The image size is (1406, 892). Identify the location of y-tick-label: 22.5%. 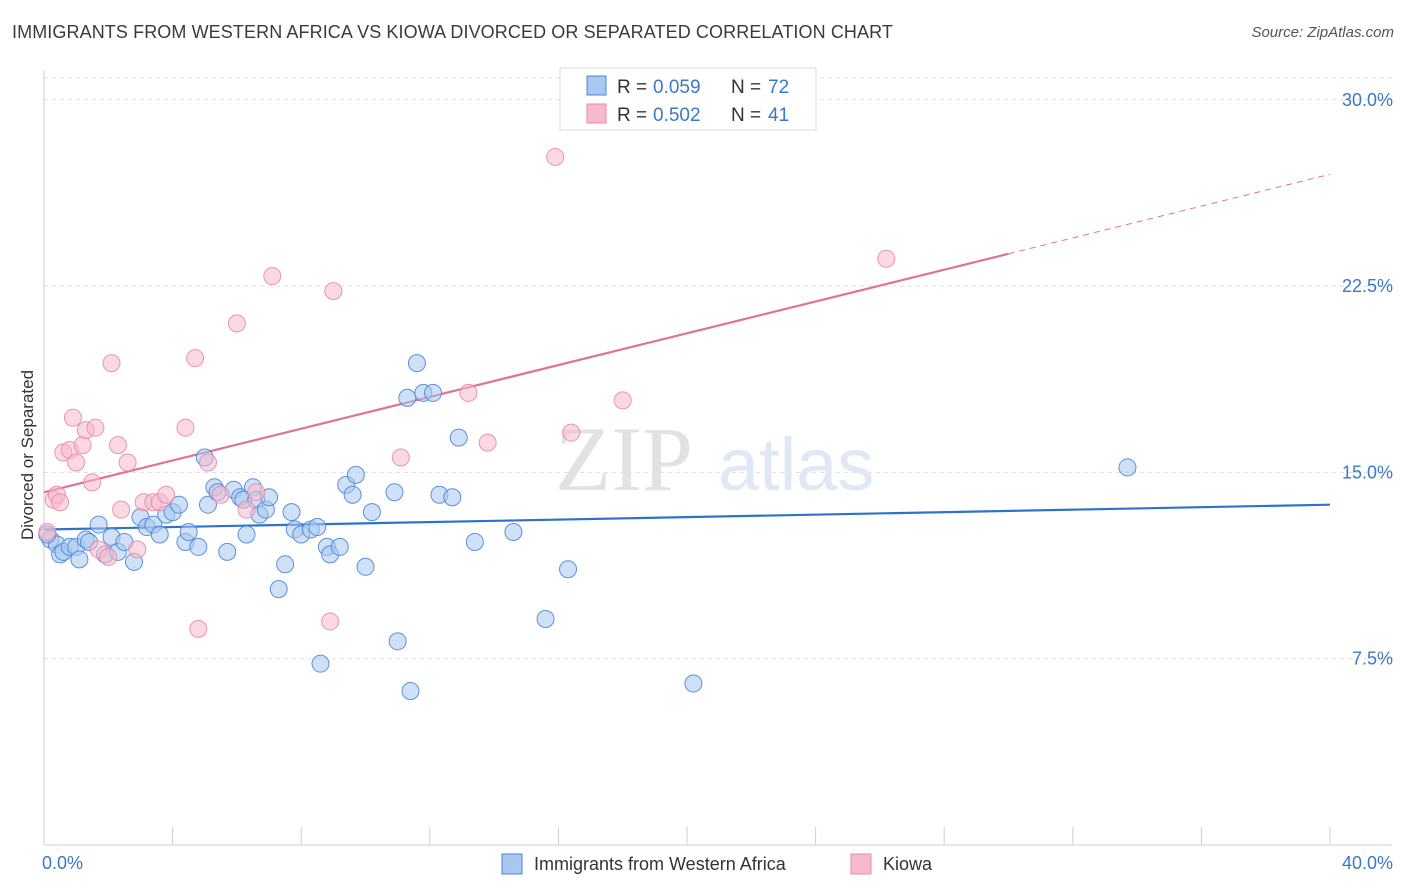
(1367, 286).